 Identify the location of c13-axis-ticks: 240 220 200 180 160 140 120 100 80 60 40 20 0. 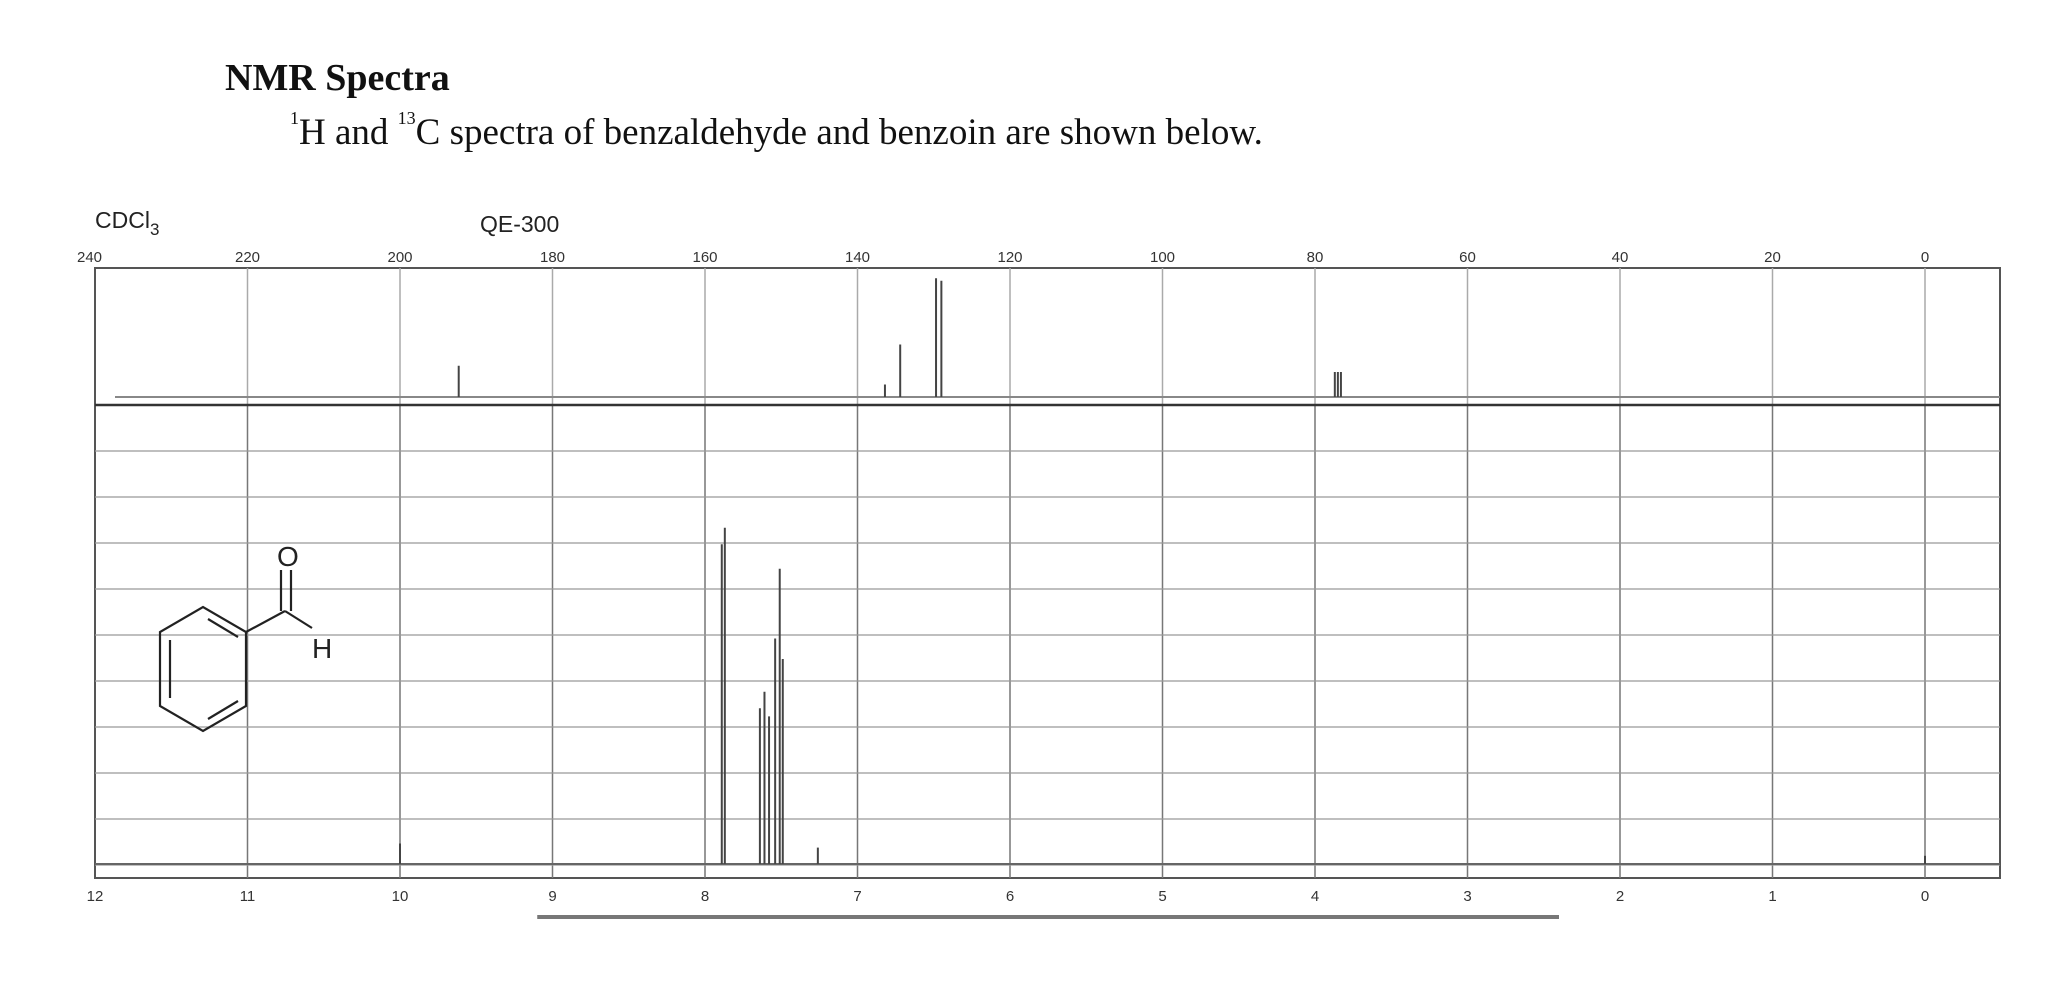
(1003, 257).